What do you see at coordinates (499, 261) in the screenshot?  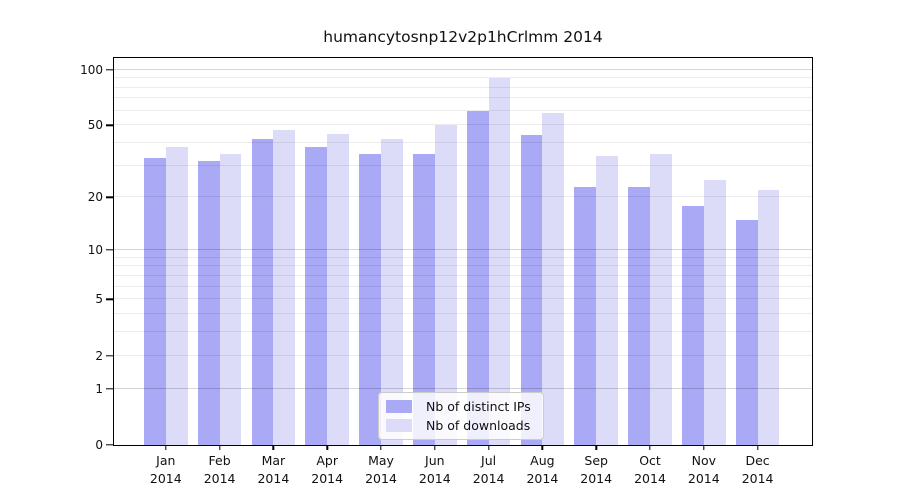 I see `bar-nb-of-downloads-jul` at bounding box center [499, 261].